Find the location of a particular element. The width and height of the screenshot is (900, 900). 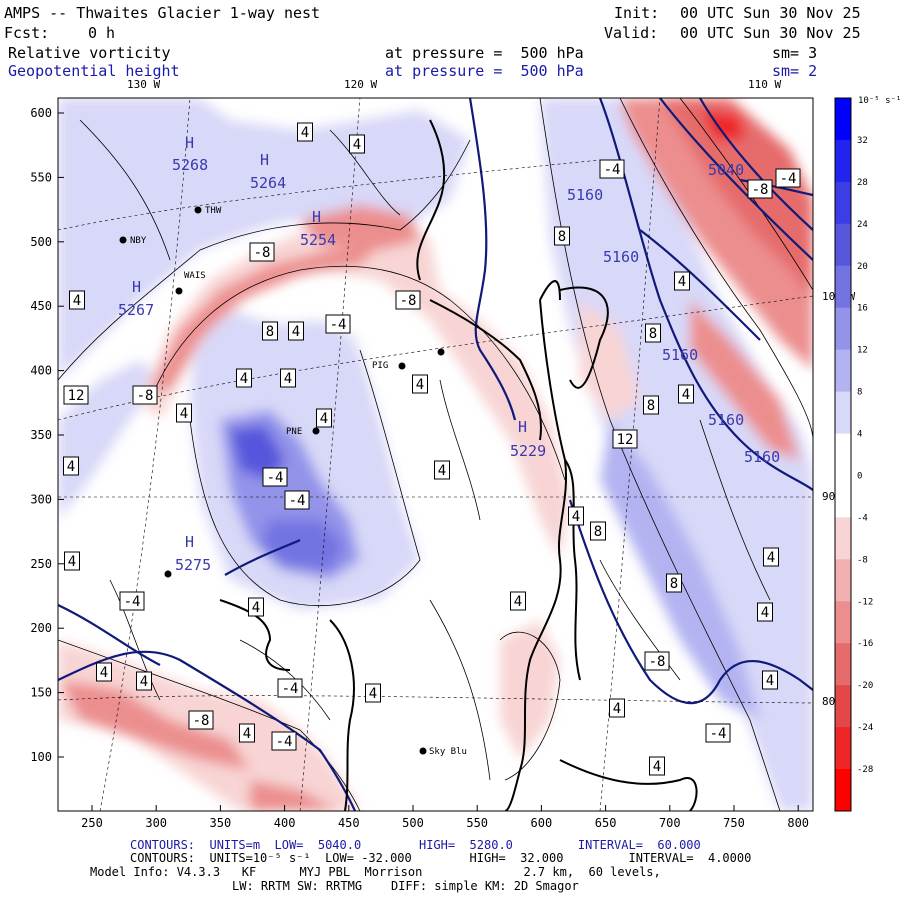

field2-level: at pressure = 500 hPa is located at coordinates (484, 71).